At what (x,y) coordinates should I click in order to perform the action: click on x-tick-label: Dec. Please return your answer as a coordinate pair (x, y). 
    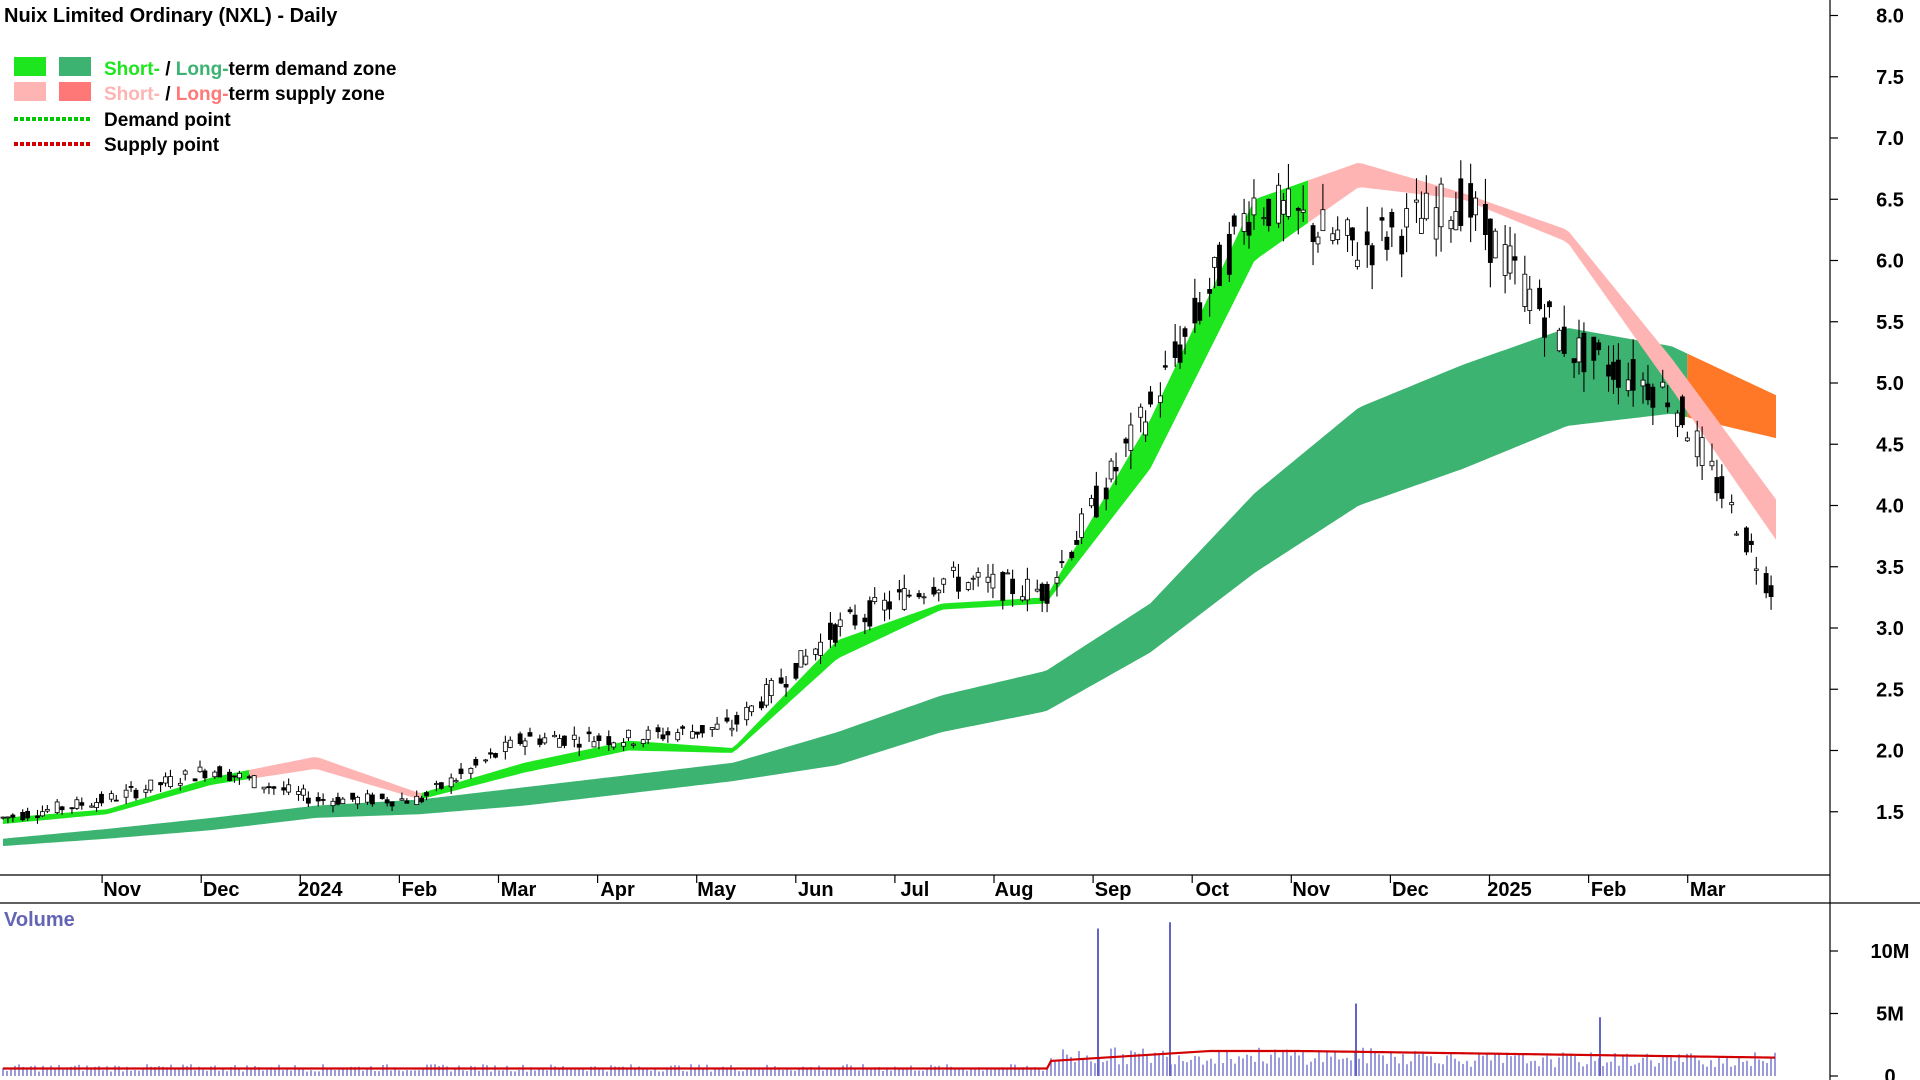
    Looking at the image, I should click on (1410, 890).